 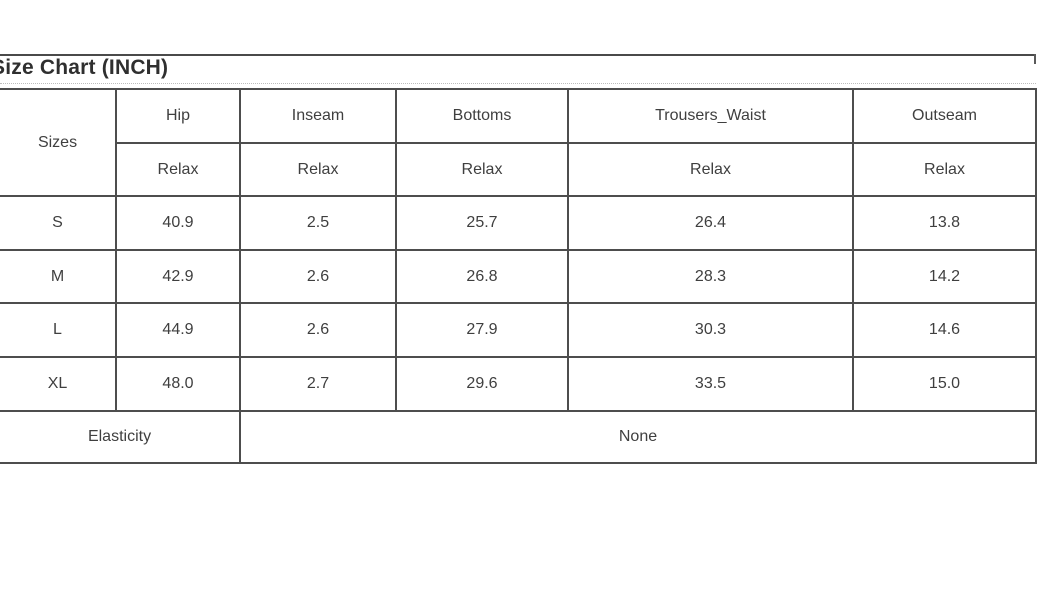 I want to click on cell-l-inseam: 2.6, so click(x=318, y=330).